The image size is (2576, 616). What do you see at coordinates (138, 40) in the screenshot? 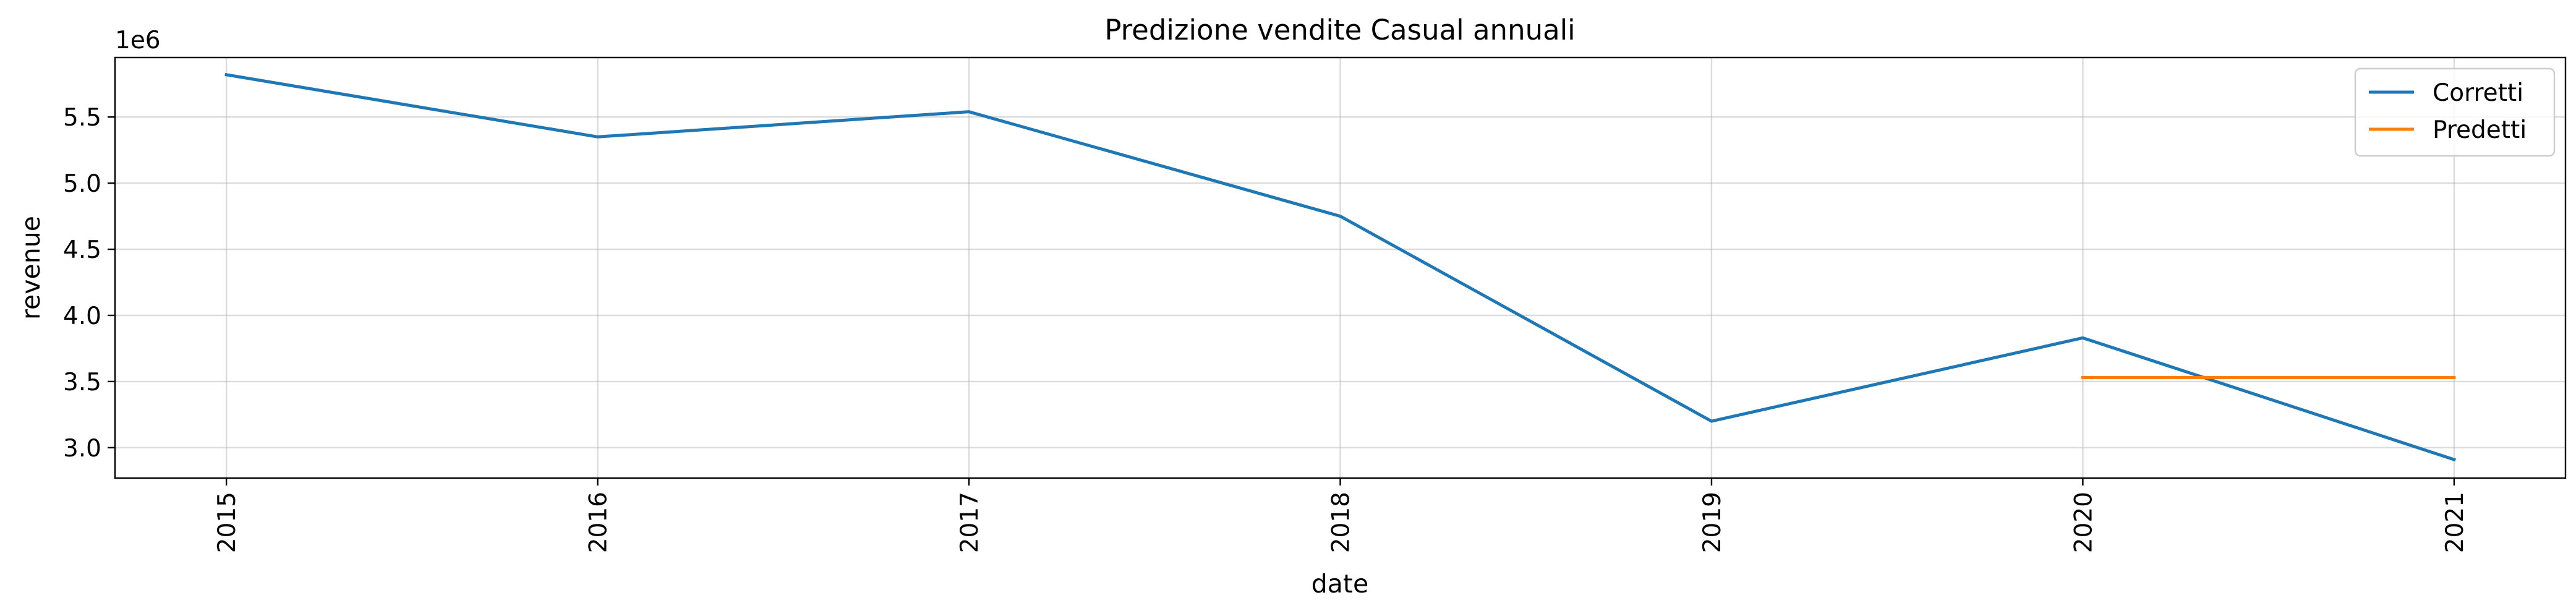
I see `y-offset-label: 1e6` at bounding box center [138, 40].